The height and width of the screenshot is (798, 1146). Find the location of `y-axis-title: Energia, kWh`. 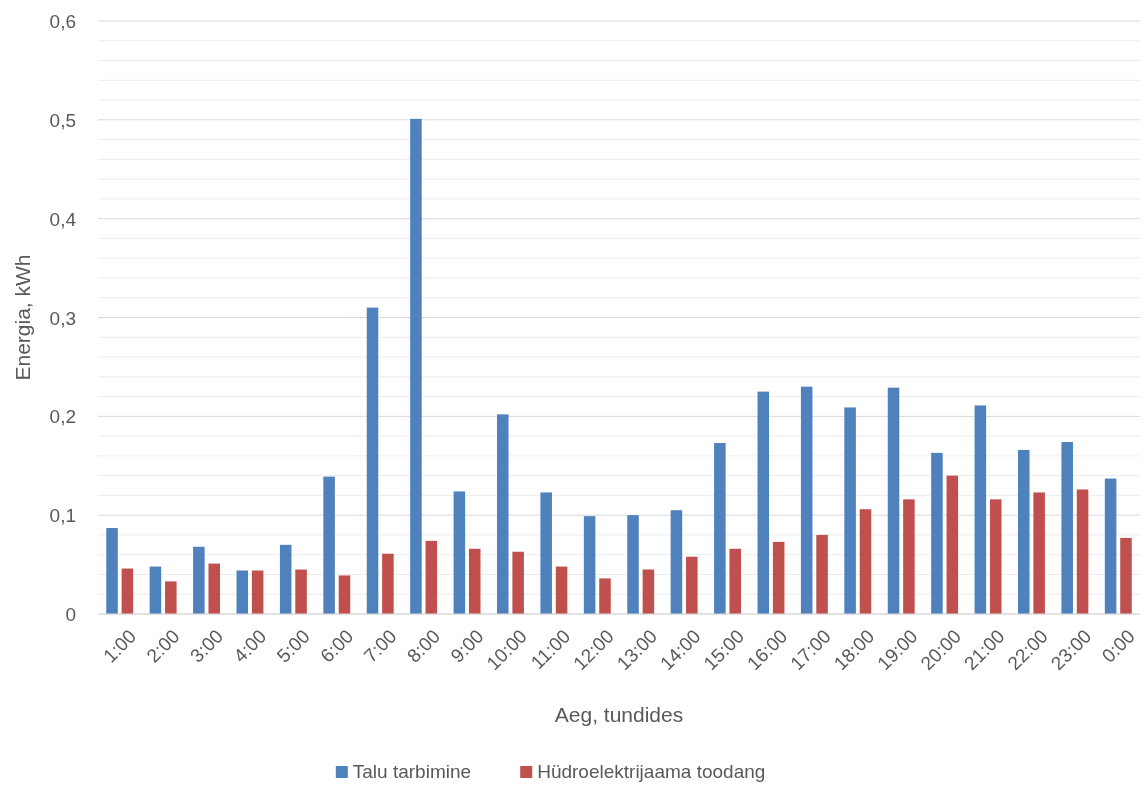

y-axis-title: Energia, kWh is located at coordinates (22, 317).